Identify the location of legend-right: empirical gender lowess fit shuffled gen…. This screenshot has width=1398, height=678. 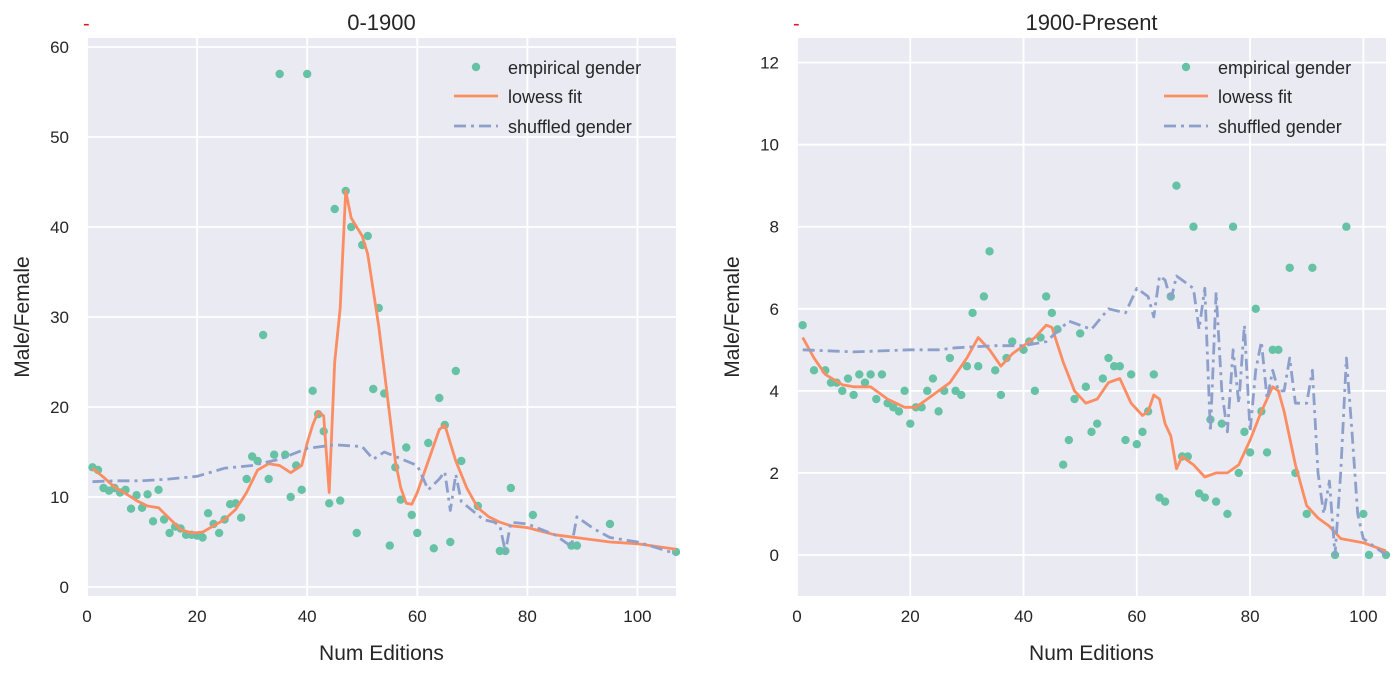
(1257, 97).